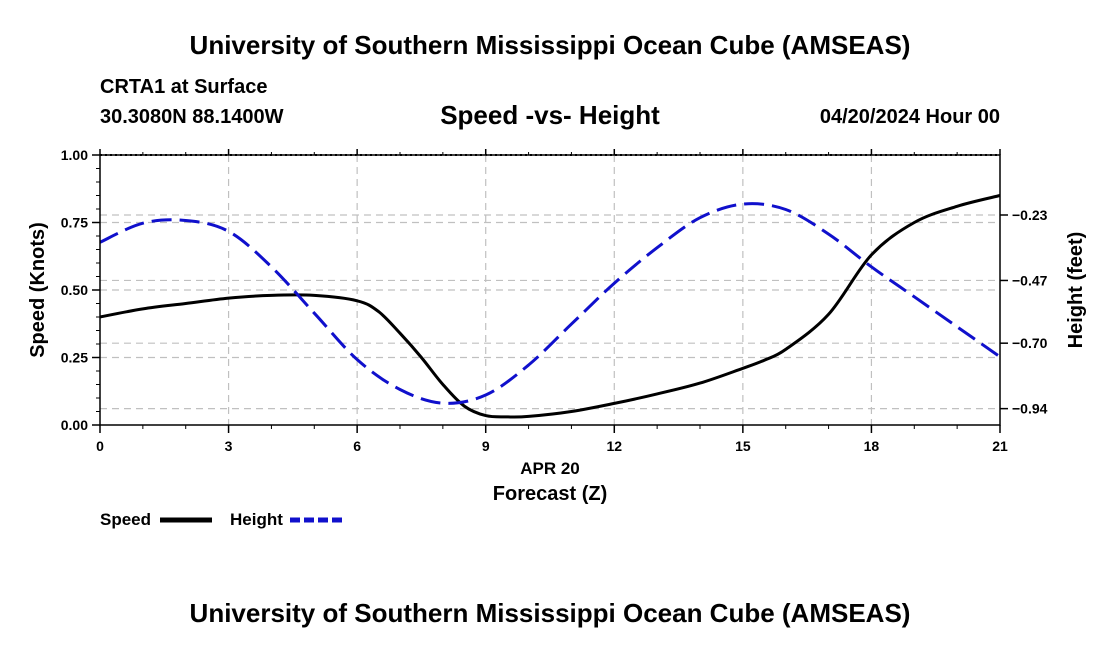 The width and height of the screenshot is (1100, 650). I want to click on forecast-datestamp: 04/20/2024 Hour 00, so click(909, 117).